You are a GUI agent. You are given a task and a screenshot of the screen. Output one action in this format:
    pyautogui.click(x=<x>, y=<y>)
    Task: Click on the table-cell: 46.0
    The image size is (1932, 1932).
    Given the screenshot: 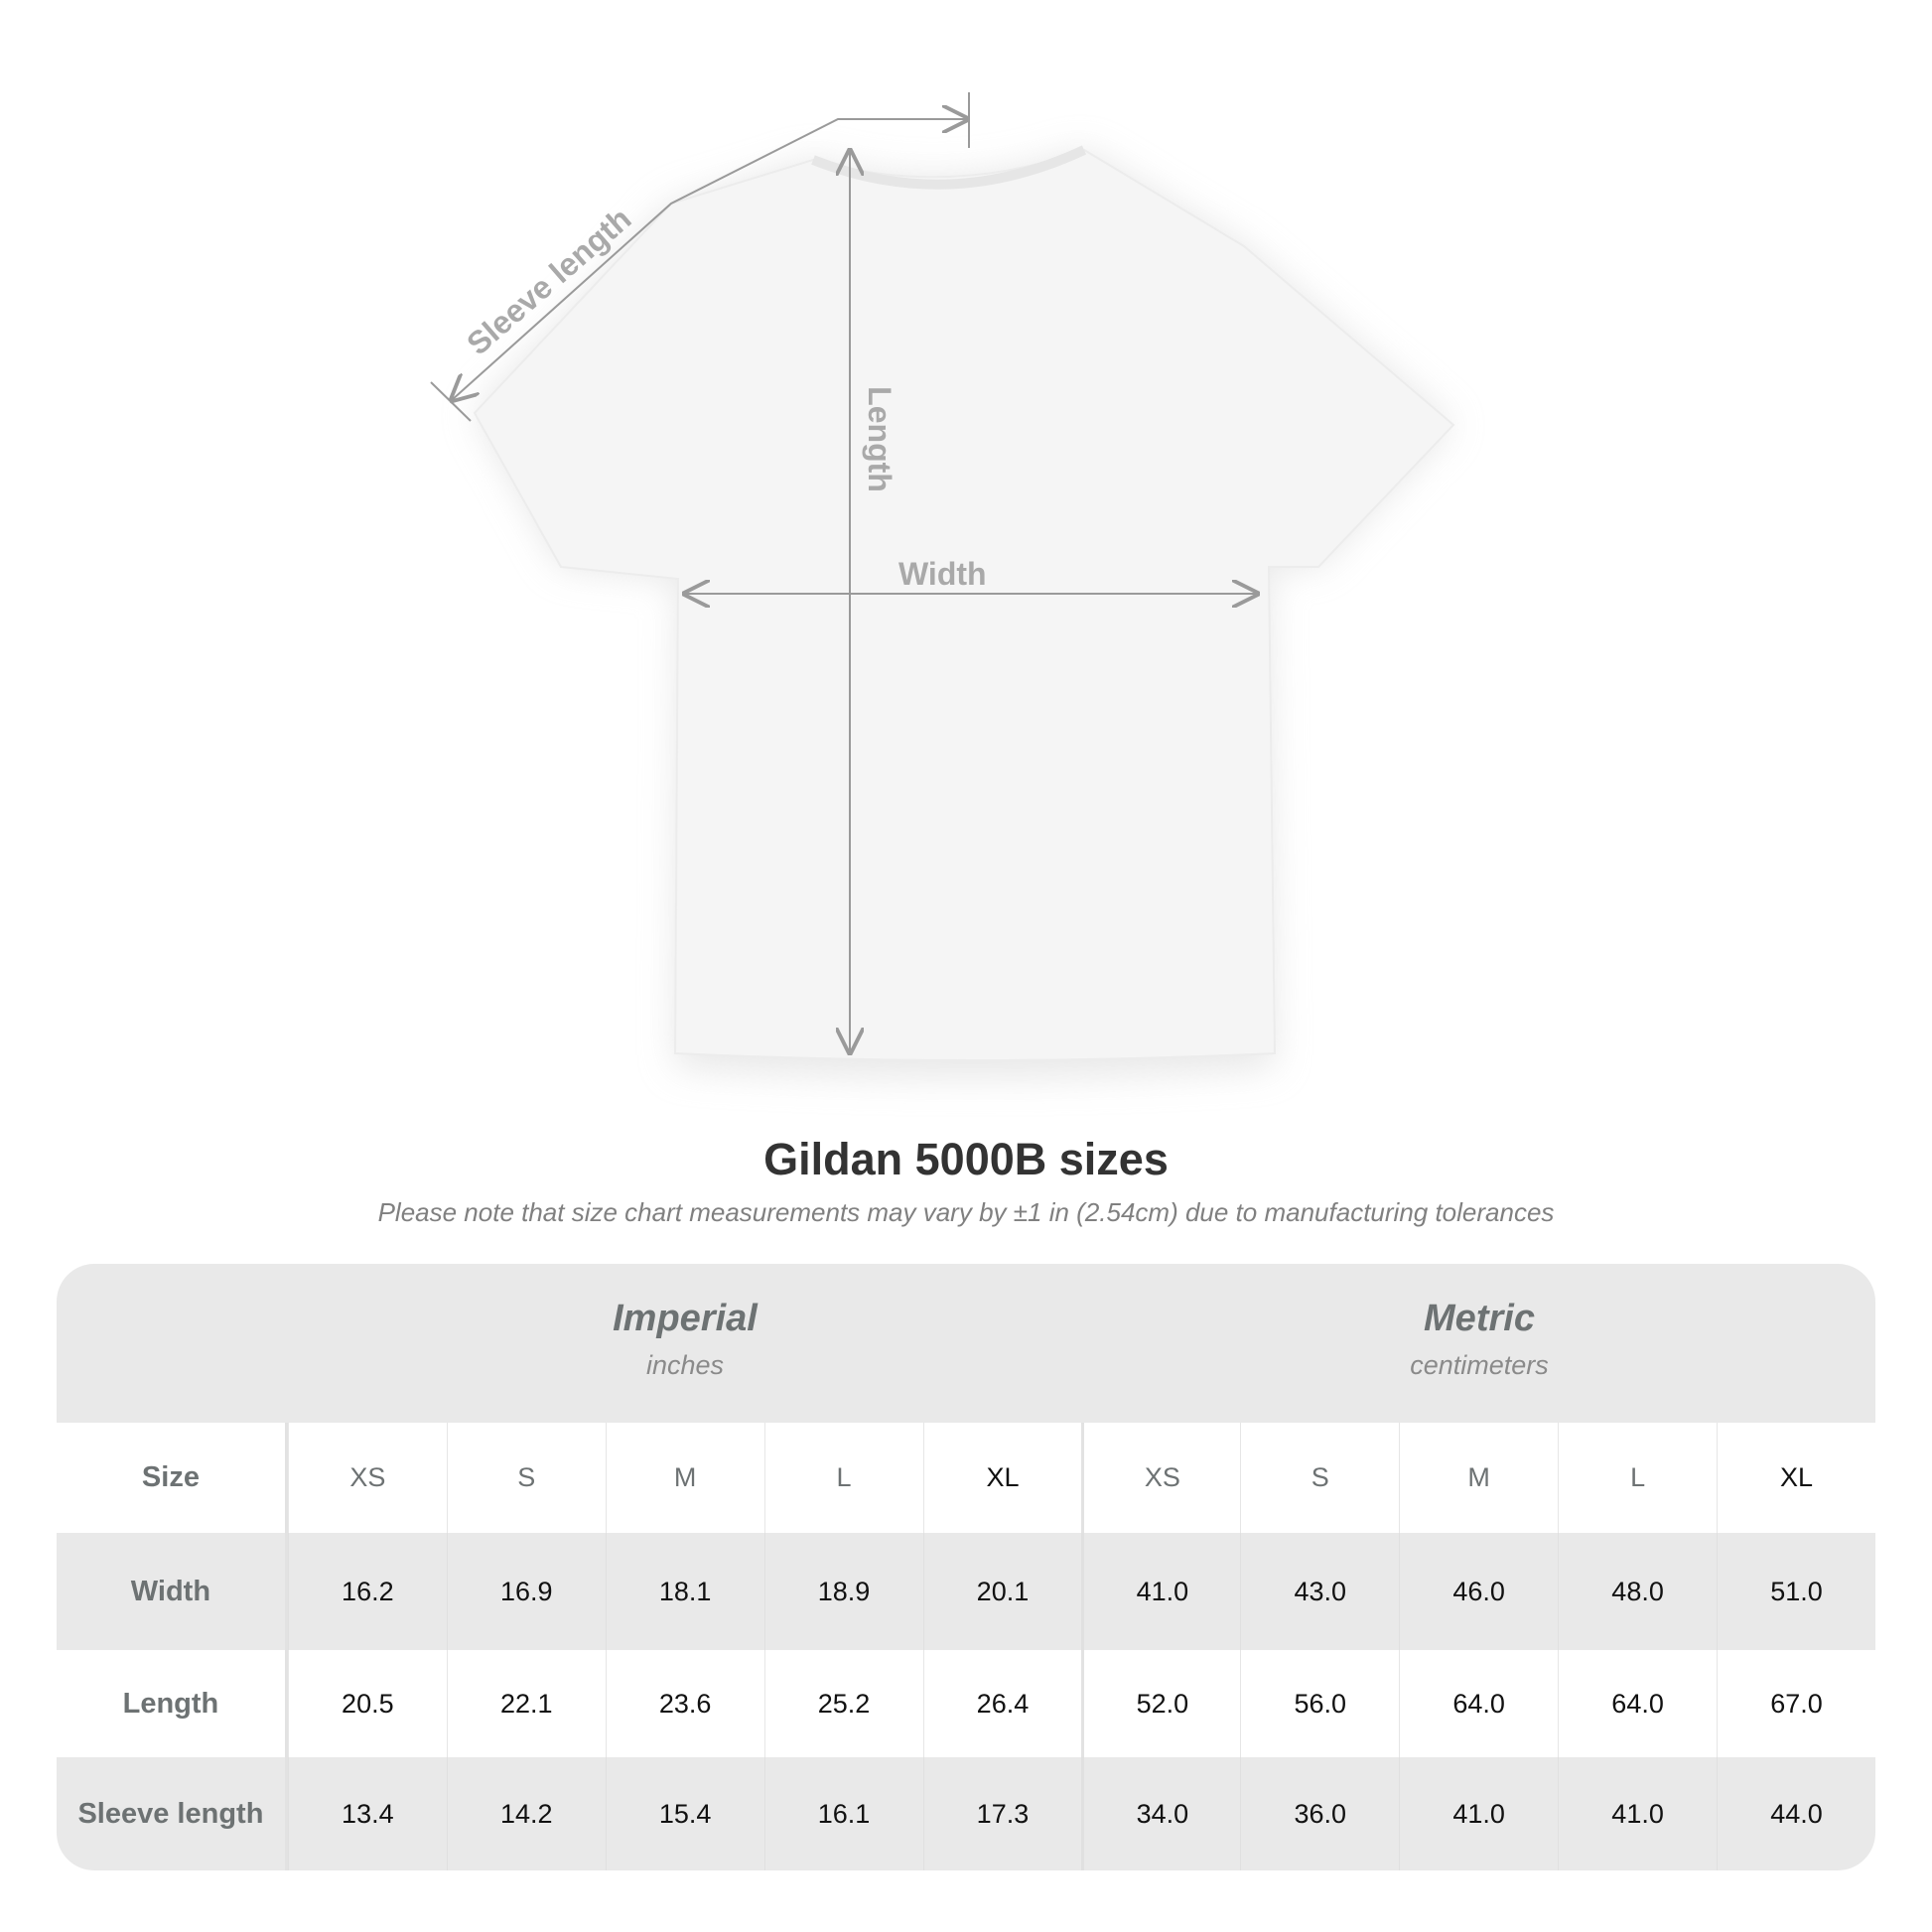 What is the action you would take?
    pyautogui.click(x=1478, y=1592)
    